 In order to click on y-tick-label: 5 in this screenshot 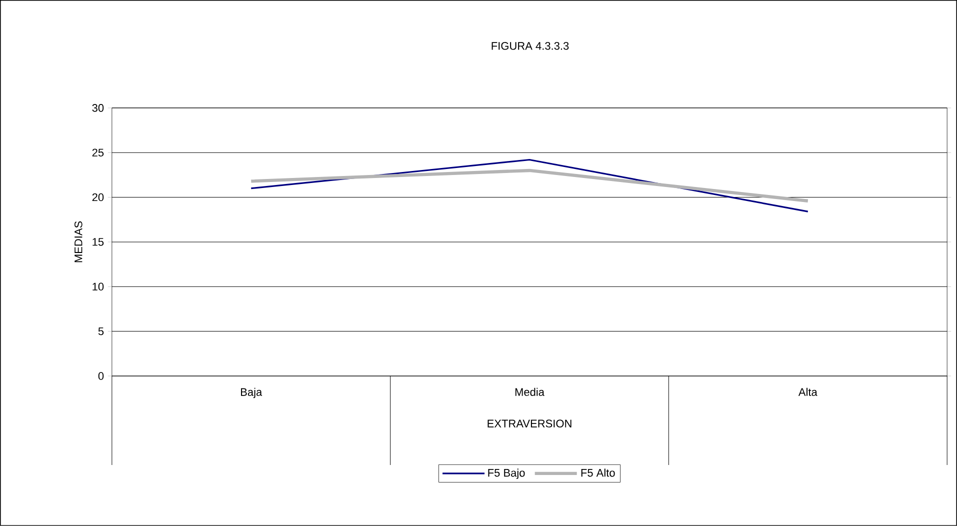, I will do `click(101, 332)`.